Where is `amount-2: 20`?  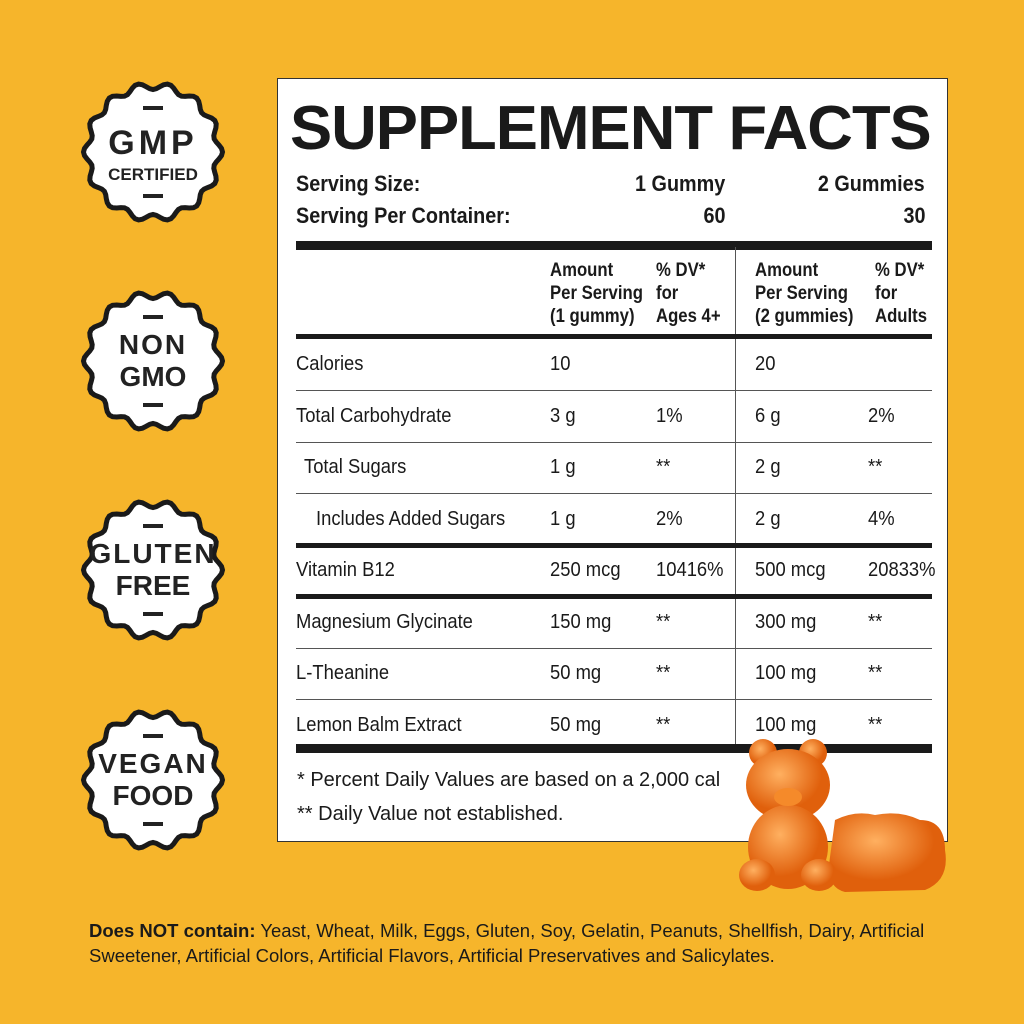
amount-2: 20 is located at coordinates (765, 364).